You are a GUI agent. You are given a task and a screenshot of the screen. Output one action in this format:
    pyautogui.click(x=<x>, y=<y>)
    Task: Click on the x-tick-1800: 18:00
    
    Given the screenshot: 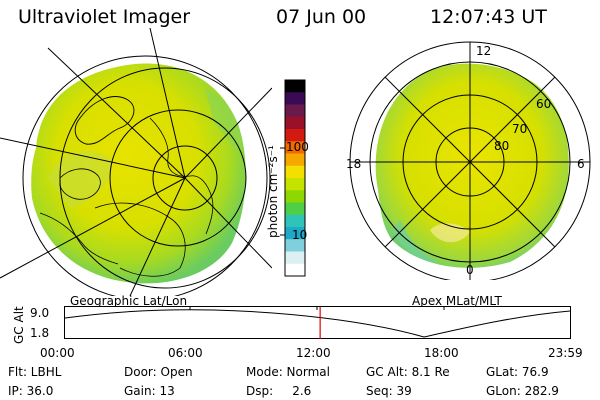 What is the action you would take?
    pyautogui.click(x=441, y=353)
    